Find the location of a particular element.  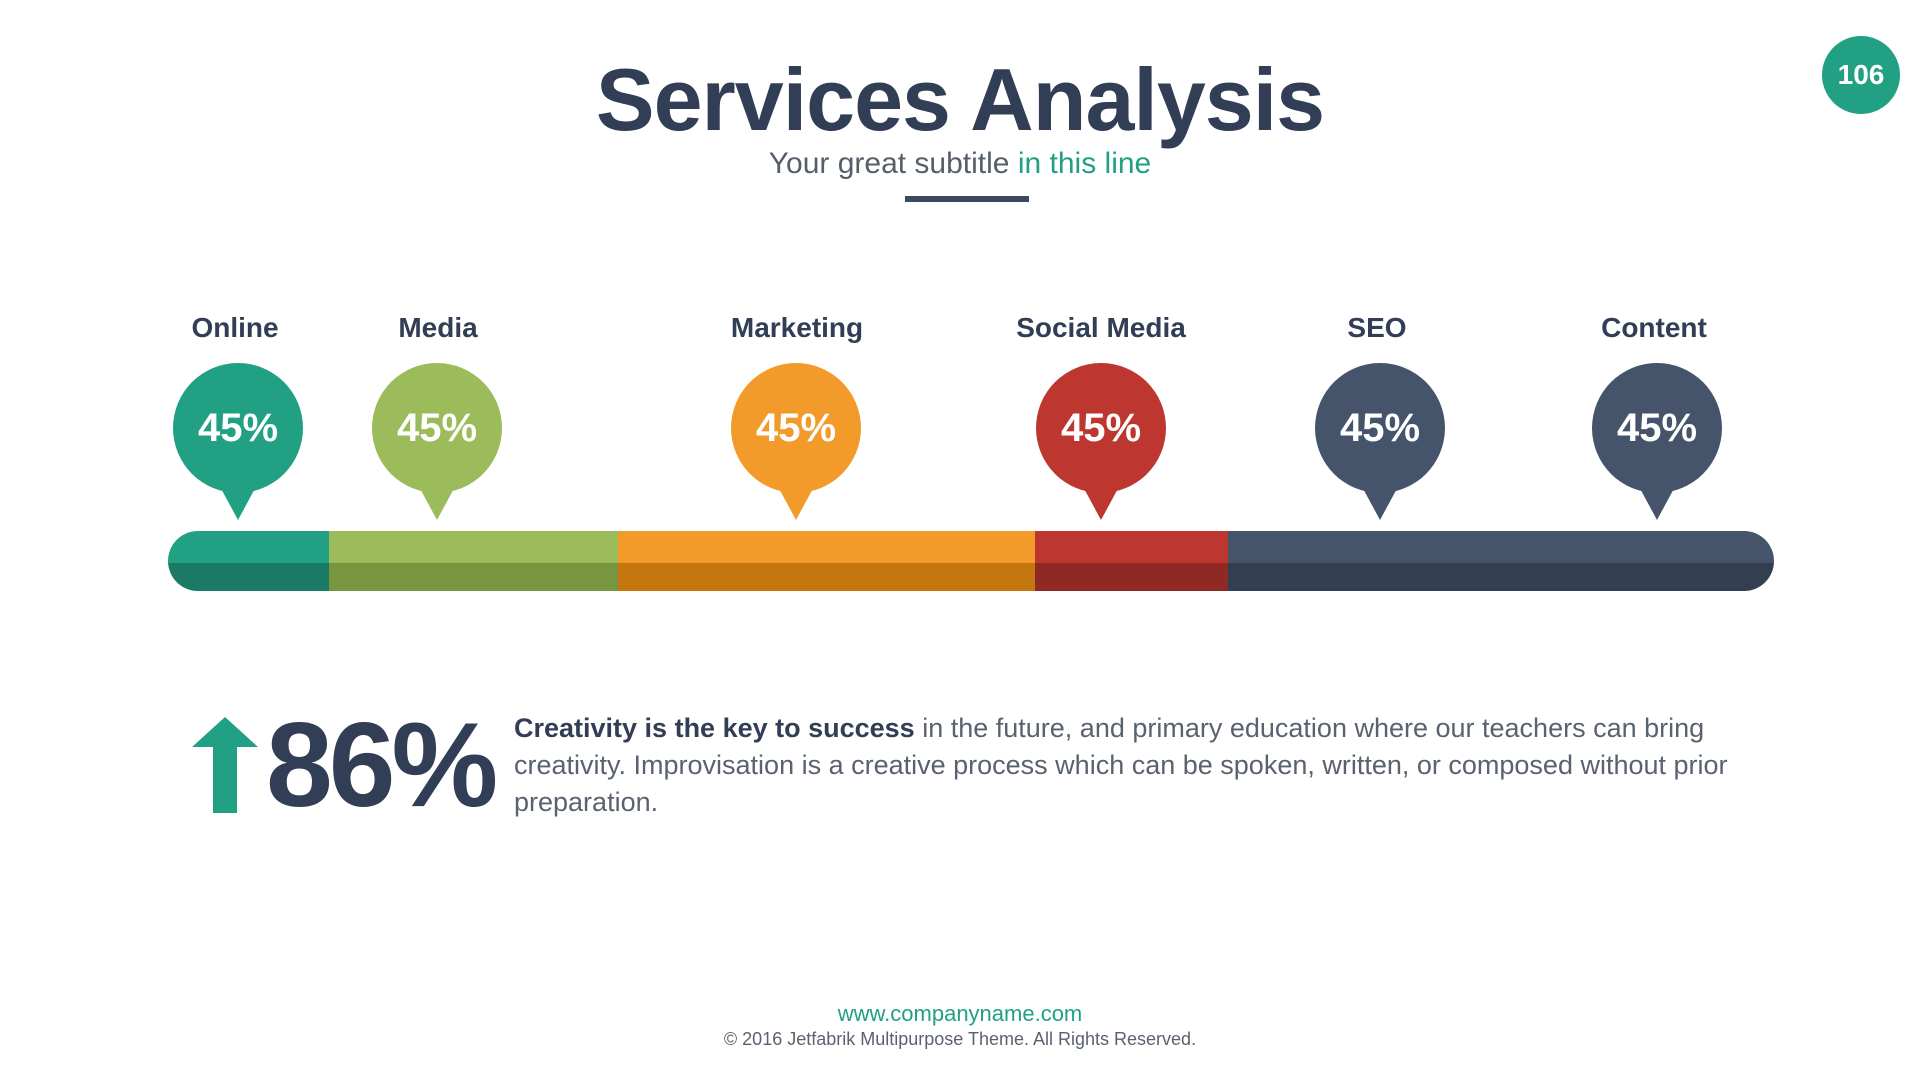

page-subtitle: Your great subtitle in this line is located at coordinates (960, 164).